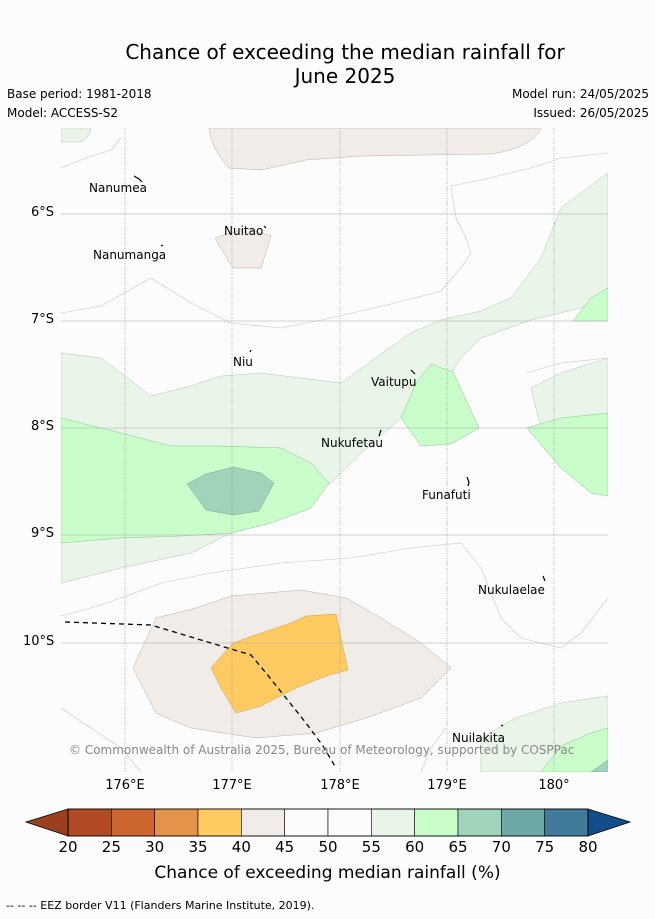  What do you see at coordinates (232, 785) in the screenshot?
I see `lon-label-177e: 177°E` at bounding box center [232, 785].